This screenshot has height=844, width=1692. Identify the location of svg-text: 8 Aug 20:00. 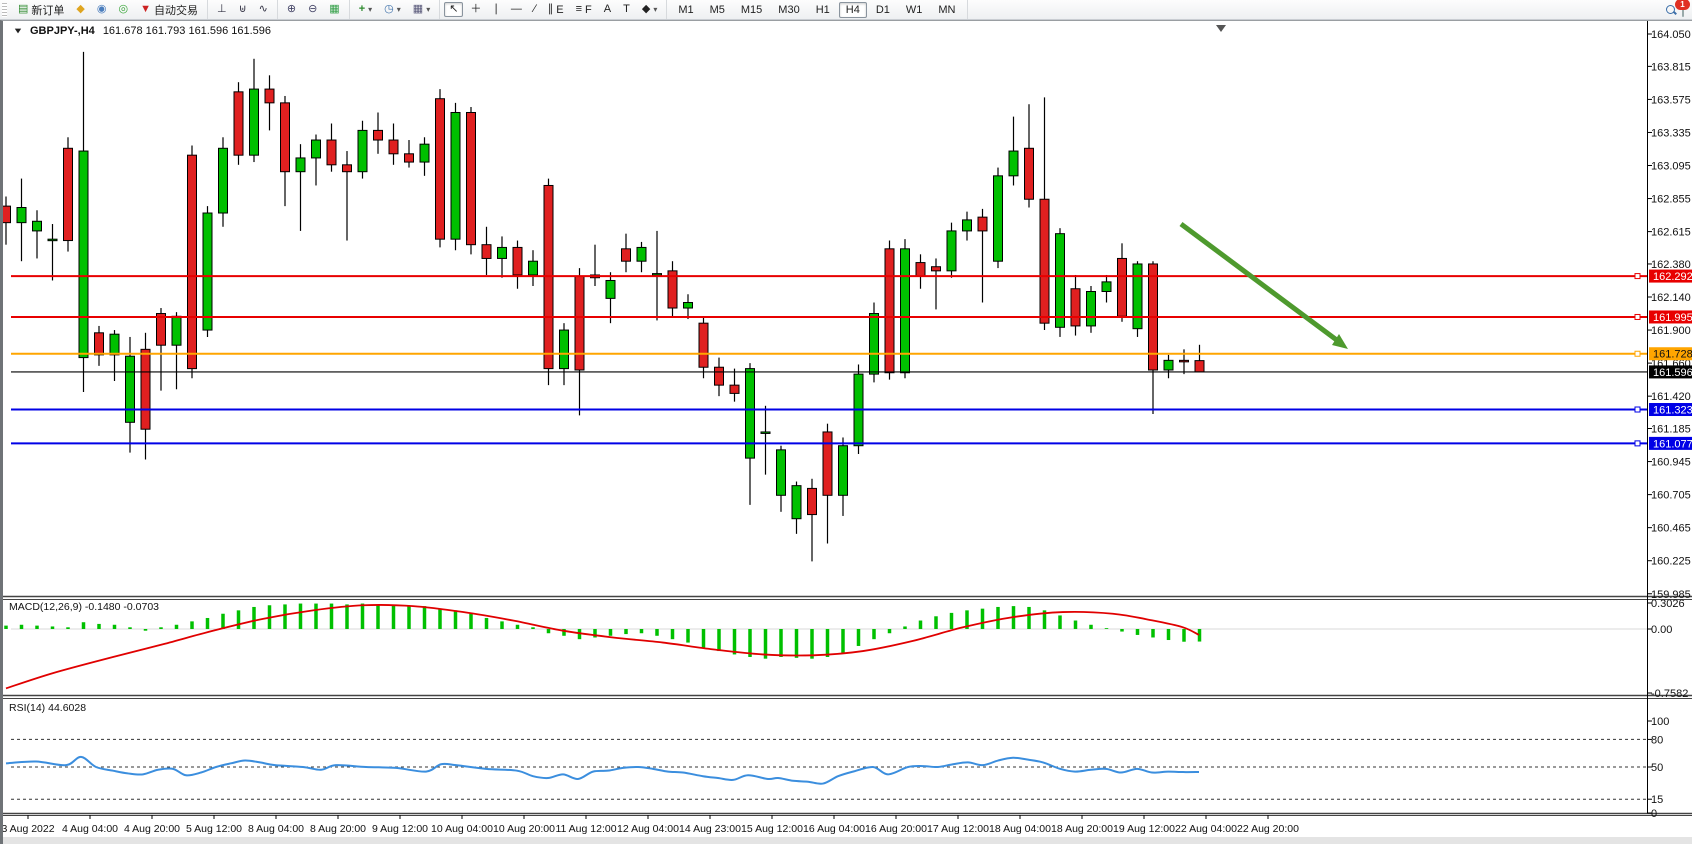
(338, 829).